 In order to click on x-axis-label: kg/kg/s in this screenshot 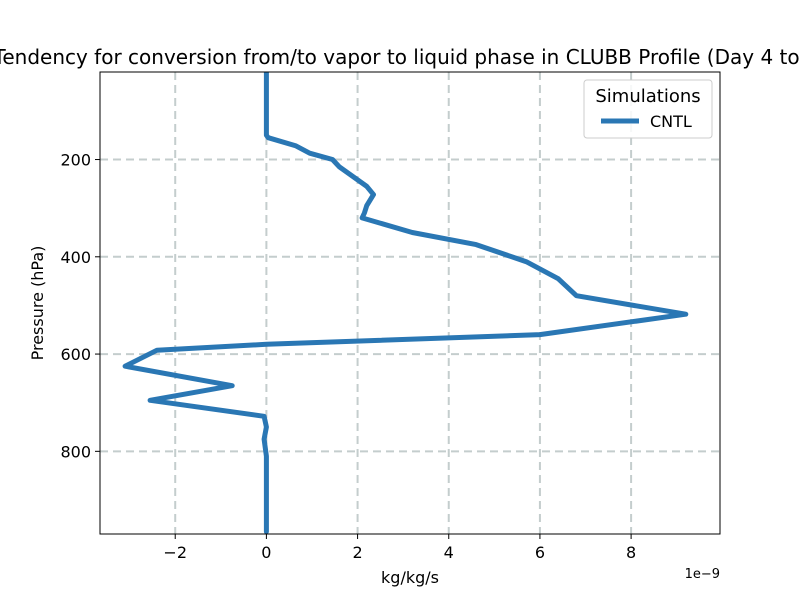, I will do `click(410, 577)`.